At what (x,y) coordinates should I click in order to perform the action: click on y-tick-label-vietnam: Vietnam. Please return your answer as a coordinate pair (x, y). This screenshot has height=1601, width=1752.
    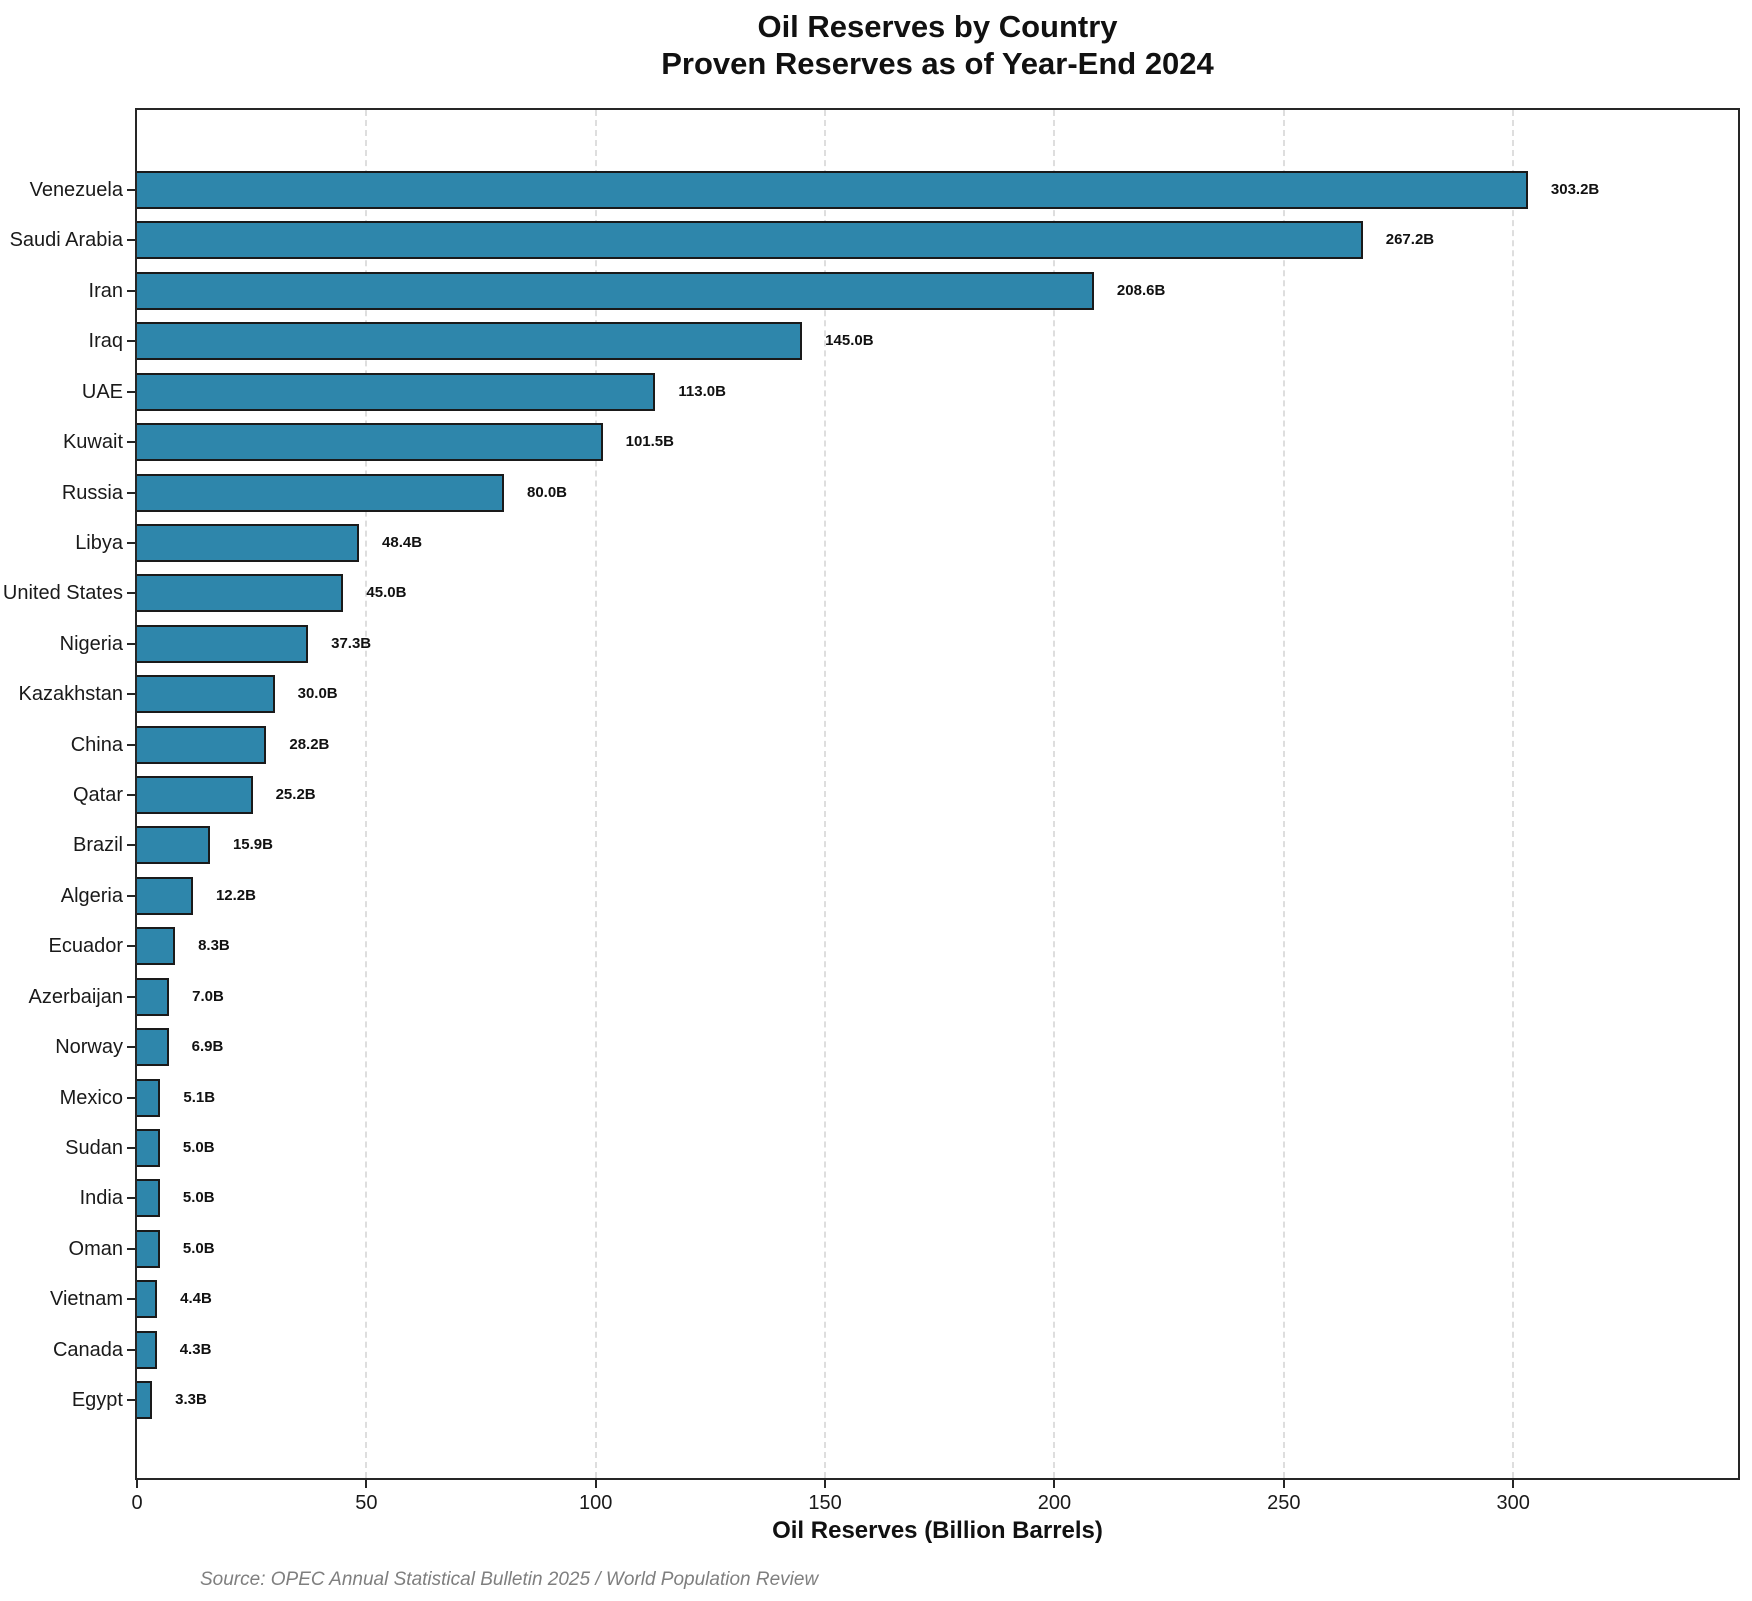
    Looking at the image, I should click on (86, 1299).